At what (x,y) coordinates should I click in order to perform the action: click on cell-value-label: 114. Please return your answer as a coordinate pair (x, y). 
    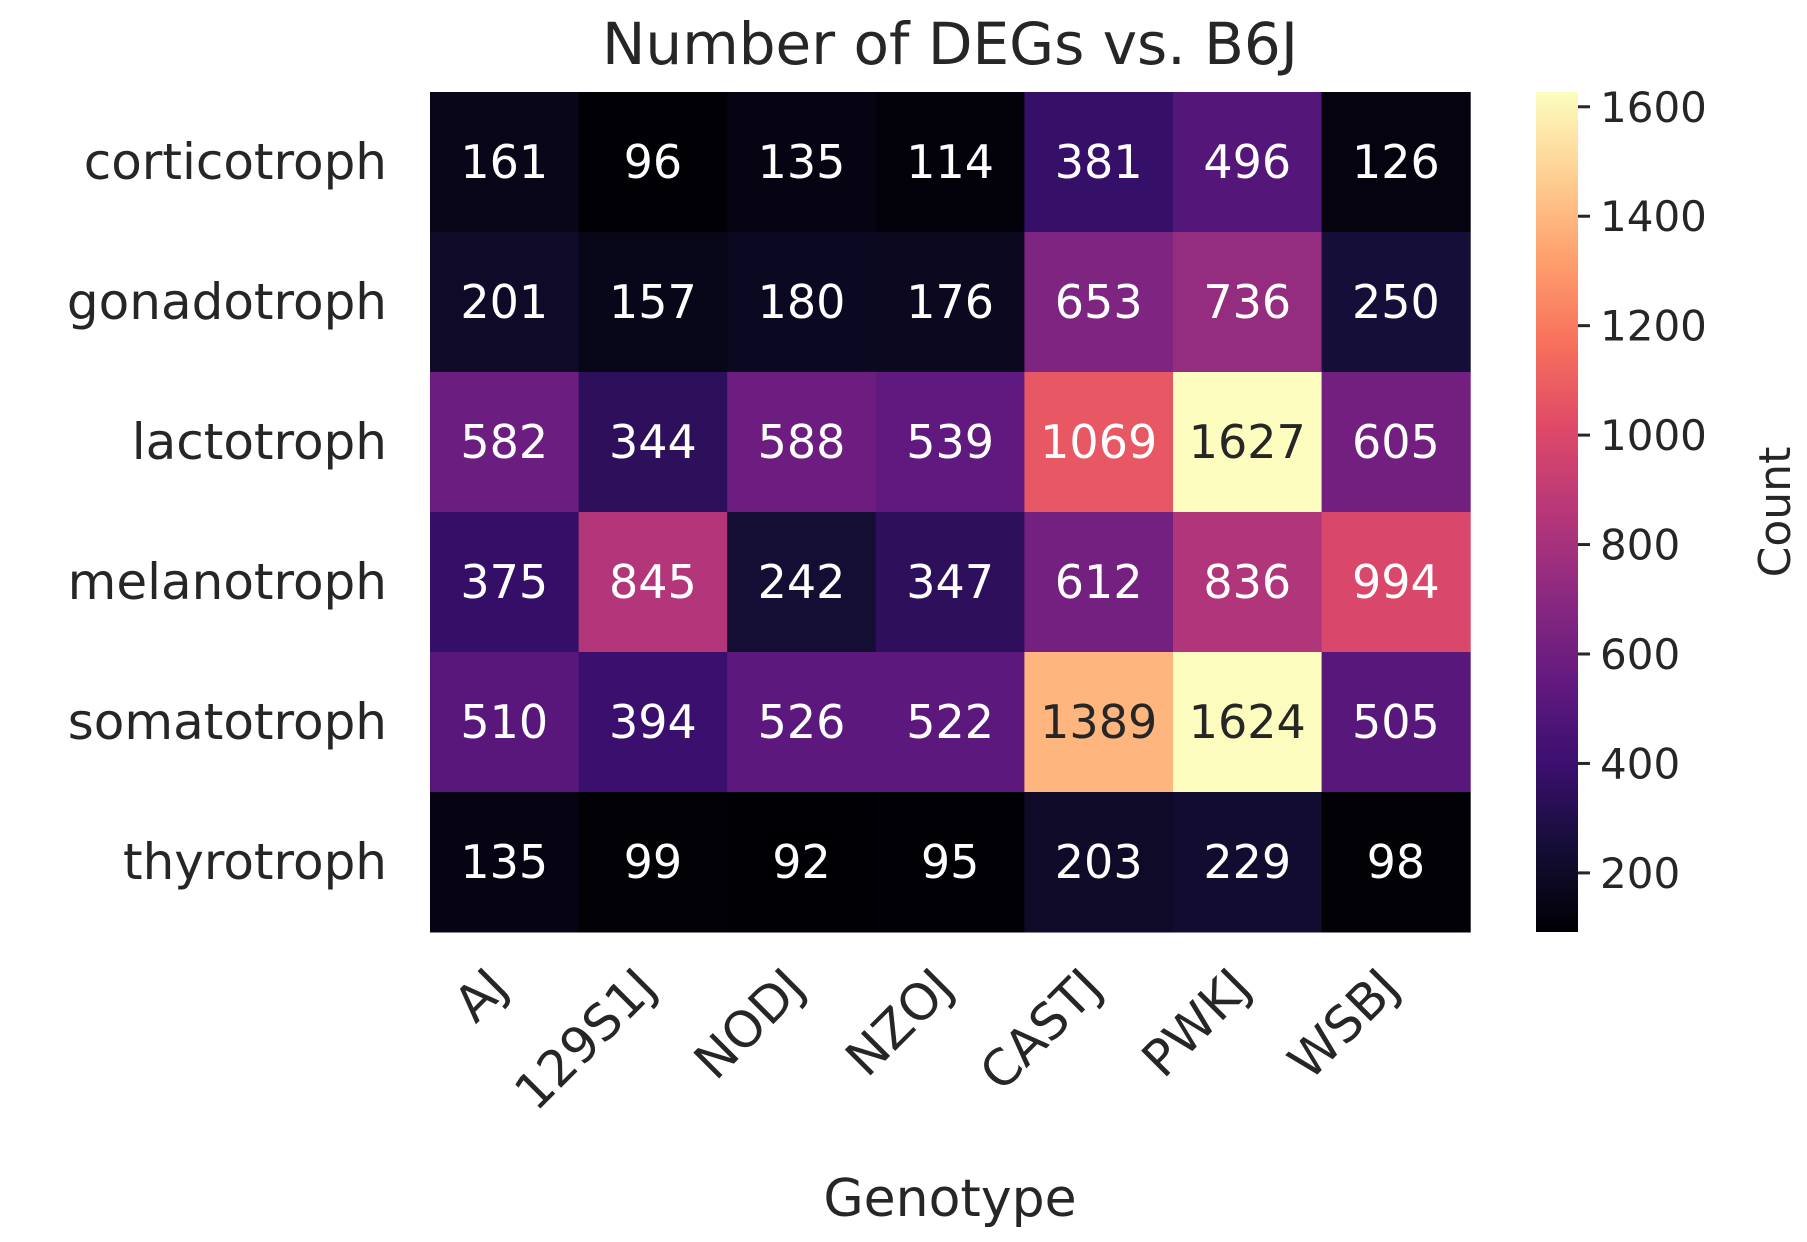
    Looking at the image, I should click on (950, 162).